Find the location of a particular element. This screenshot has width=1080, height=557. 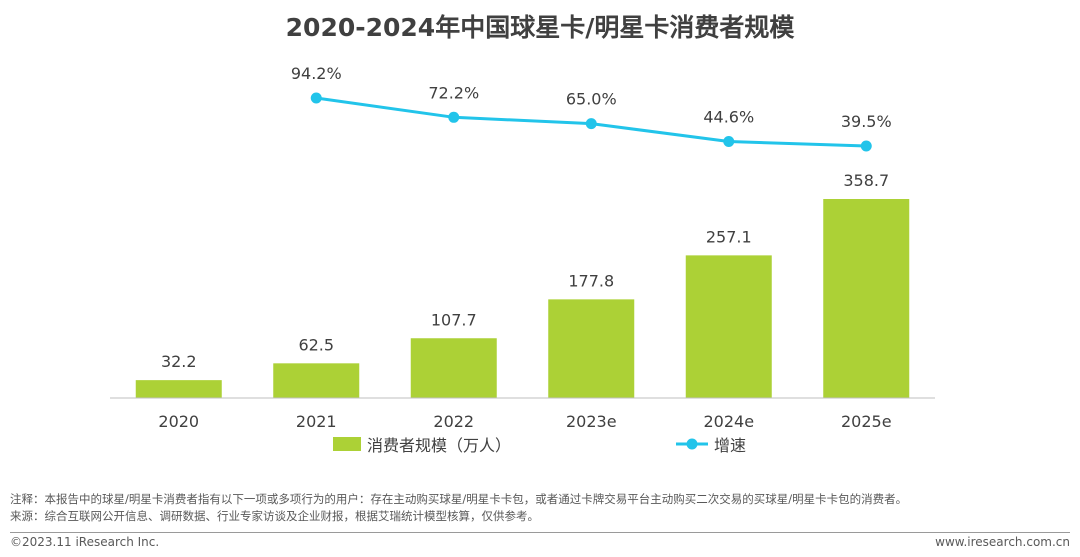

bar-label-2022: 107.7 is located at coordinates (454, 319).